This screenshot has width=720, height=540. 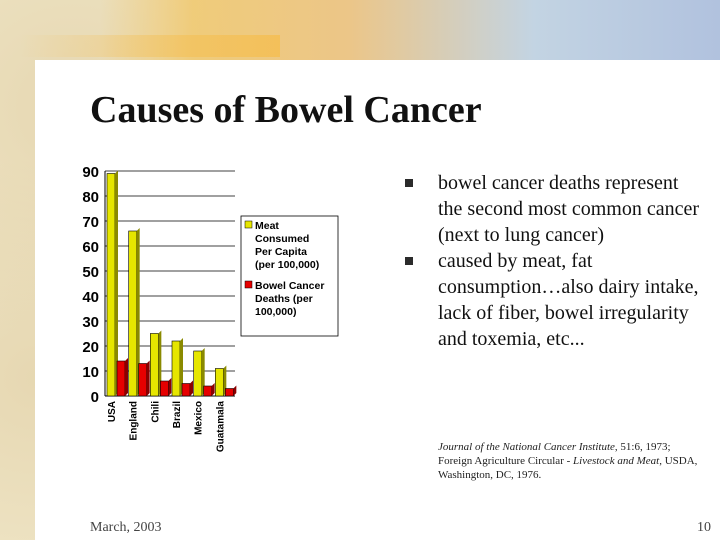 I want to click on y-tick-label: 40, so click(x=90, y=297).